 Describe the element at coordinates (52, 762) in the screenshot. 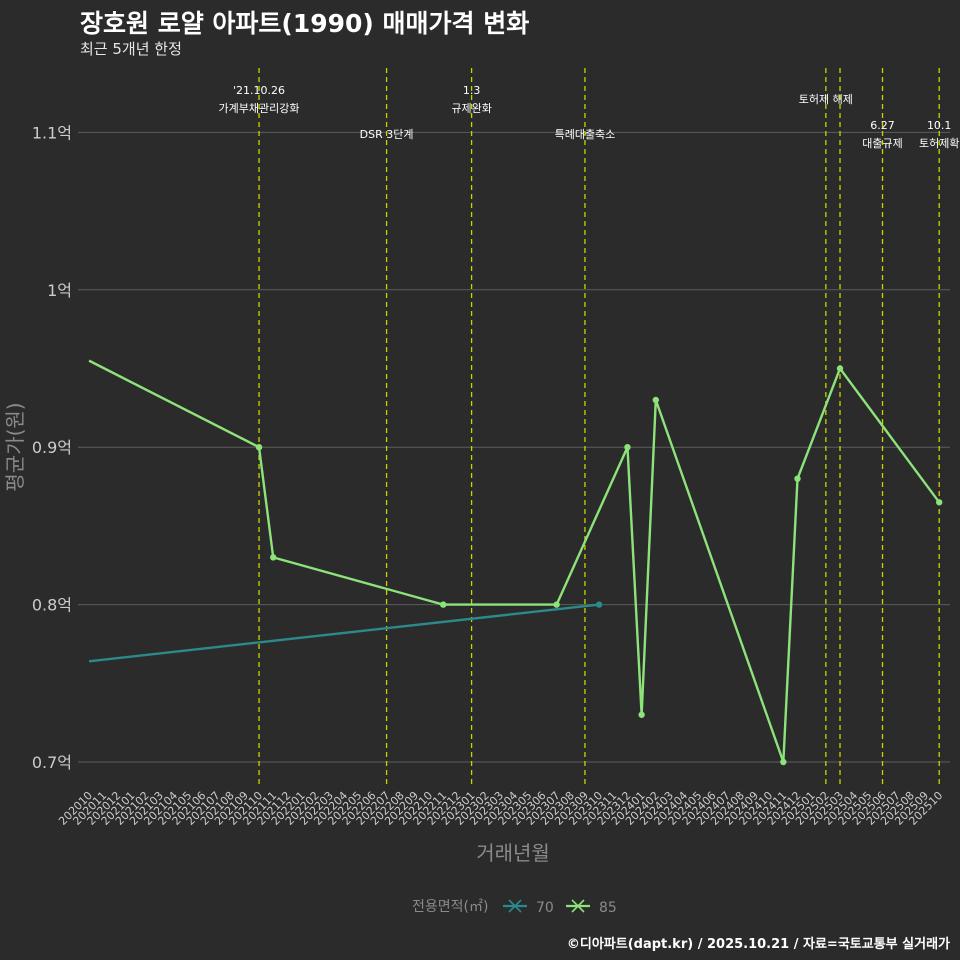

I see `y-tick-label: 0.7억` at that location.